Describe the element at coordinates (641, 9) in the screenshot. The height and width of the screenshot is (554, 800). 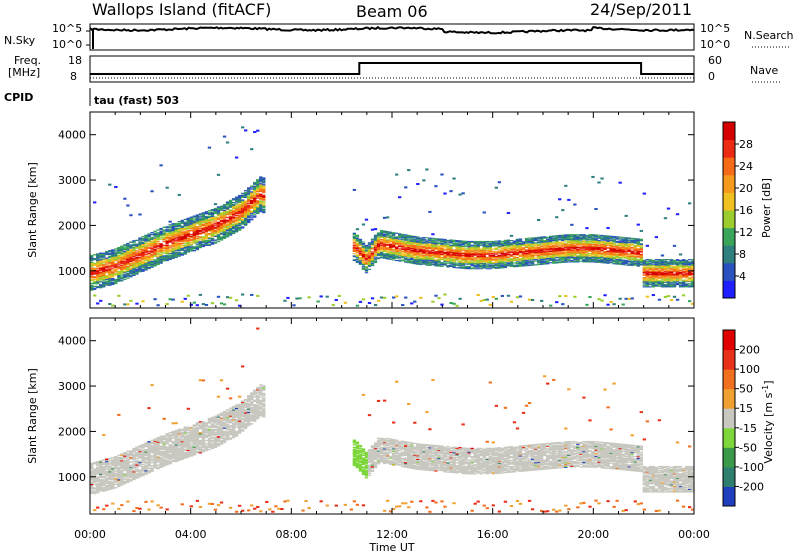
I see `date-label: 24/Sep/2011` at that location.